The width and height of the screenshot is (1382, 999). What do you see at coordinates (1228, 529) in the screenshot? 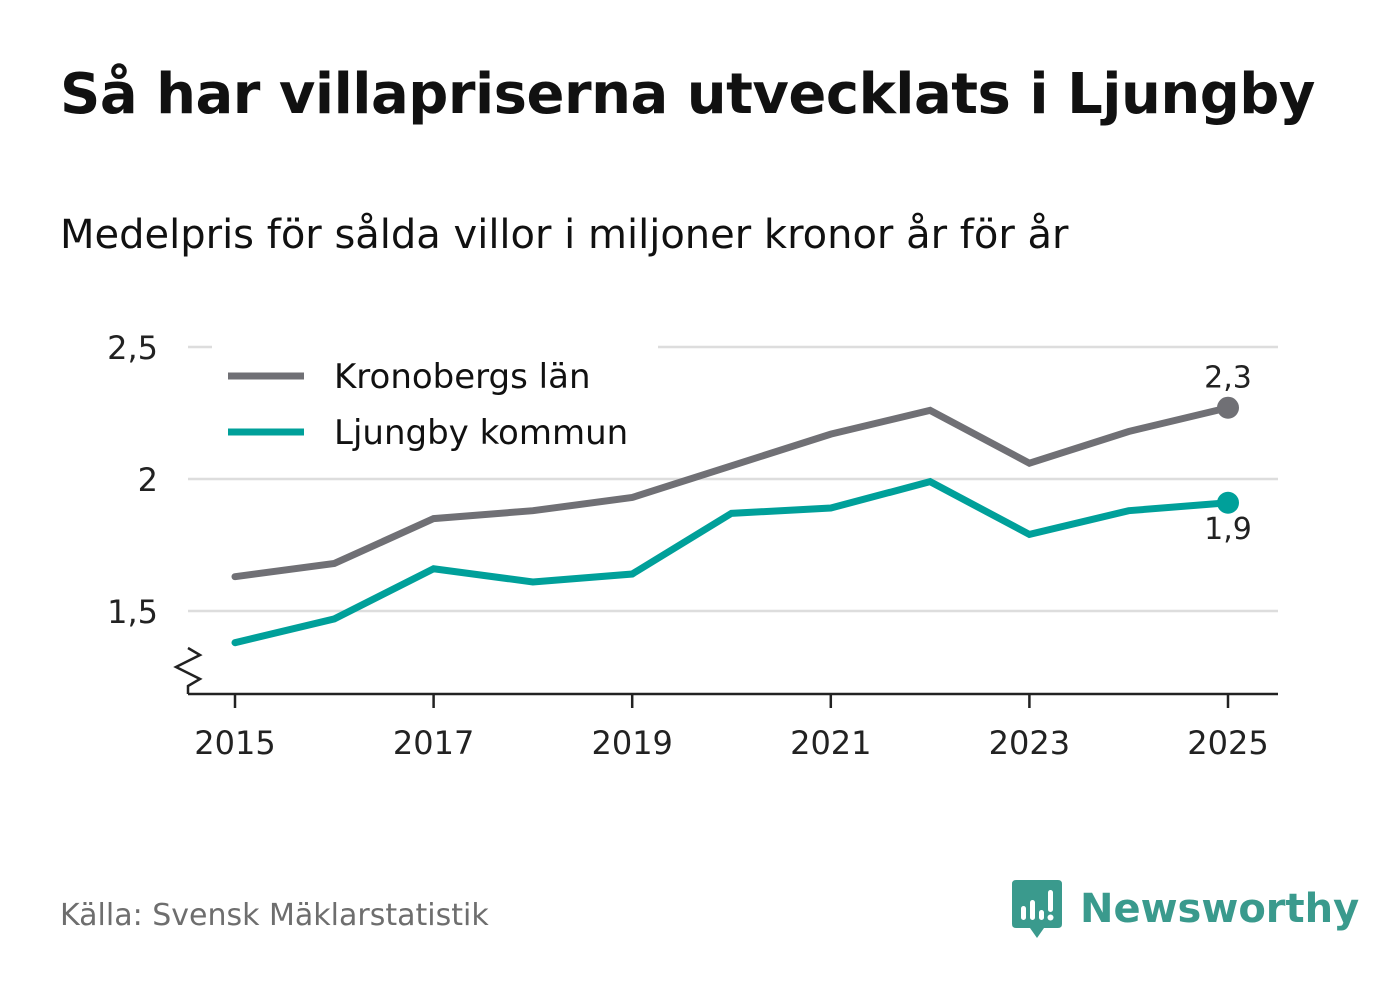
I see `end-value-label: 1,9` at bounding box center [1228, 529].